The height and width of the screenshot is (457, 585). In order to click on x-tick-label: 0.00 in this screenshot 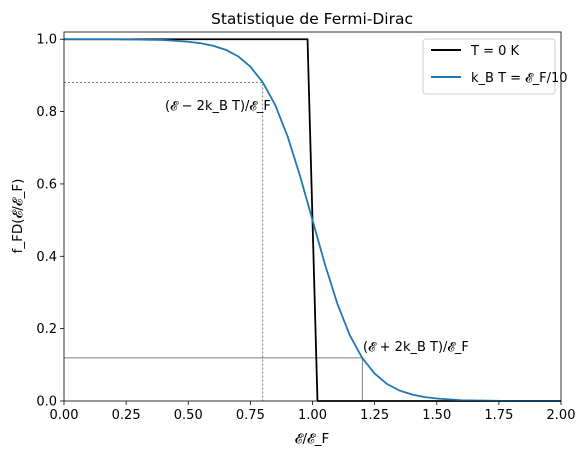, I will do `click(64, 415)`.